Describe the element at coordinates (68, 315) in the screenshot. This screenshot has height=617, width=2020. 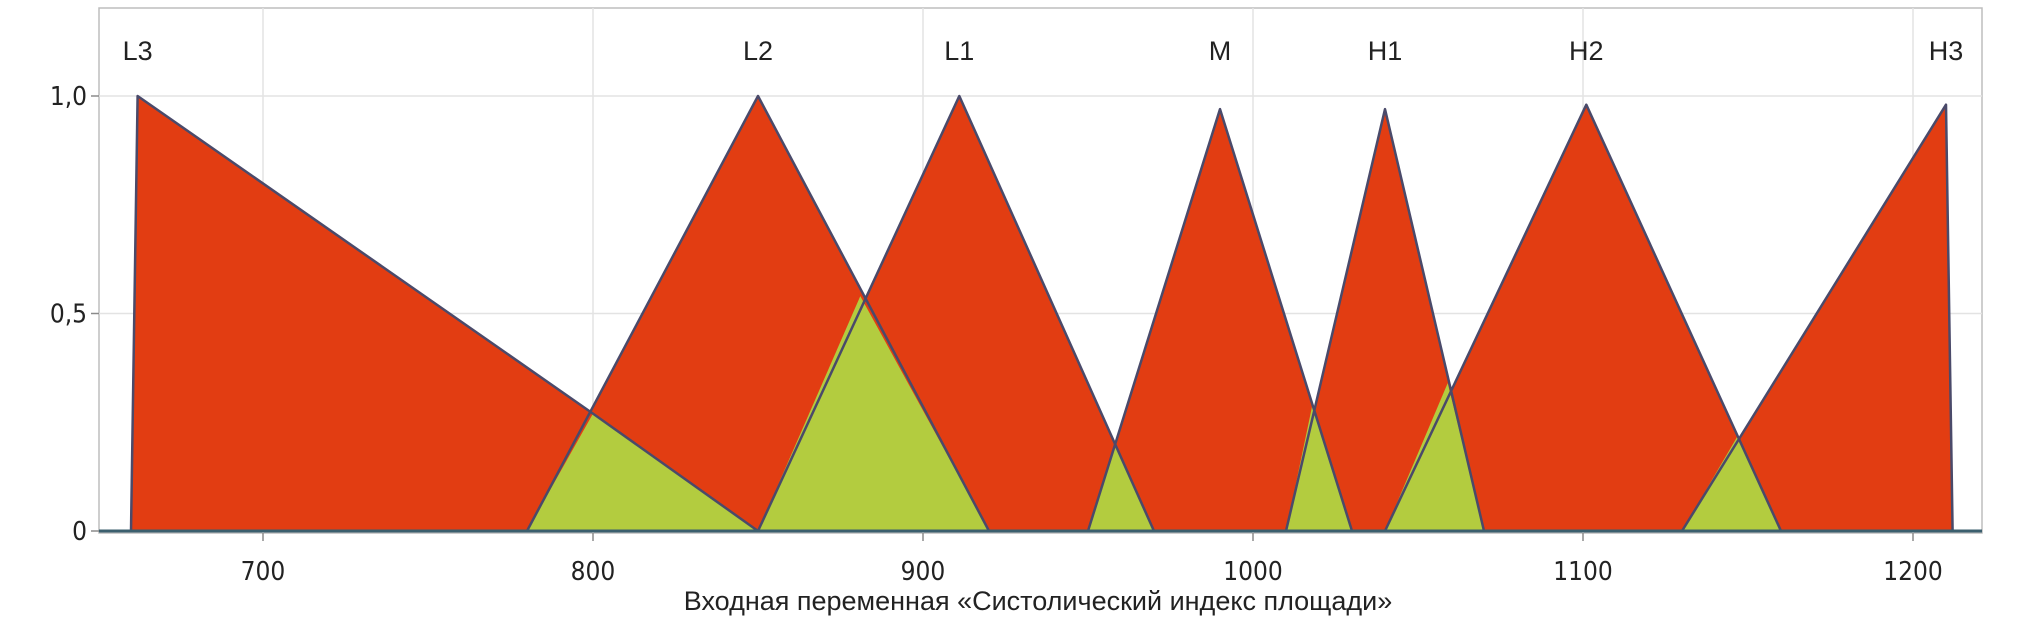
I see `y-tick-label: 0,5` at that location.